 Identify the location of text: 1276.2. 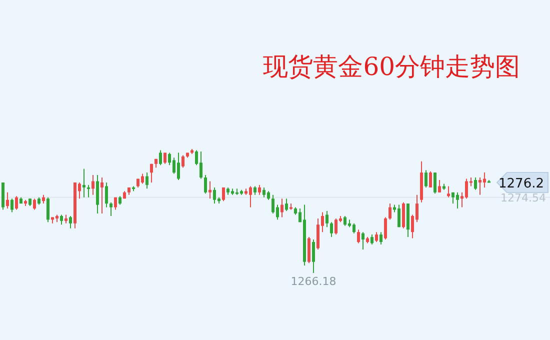
(521, 184).